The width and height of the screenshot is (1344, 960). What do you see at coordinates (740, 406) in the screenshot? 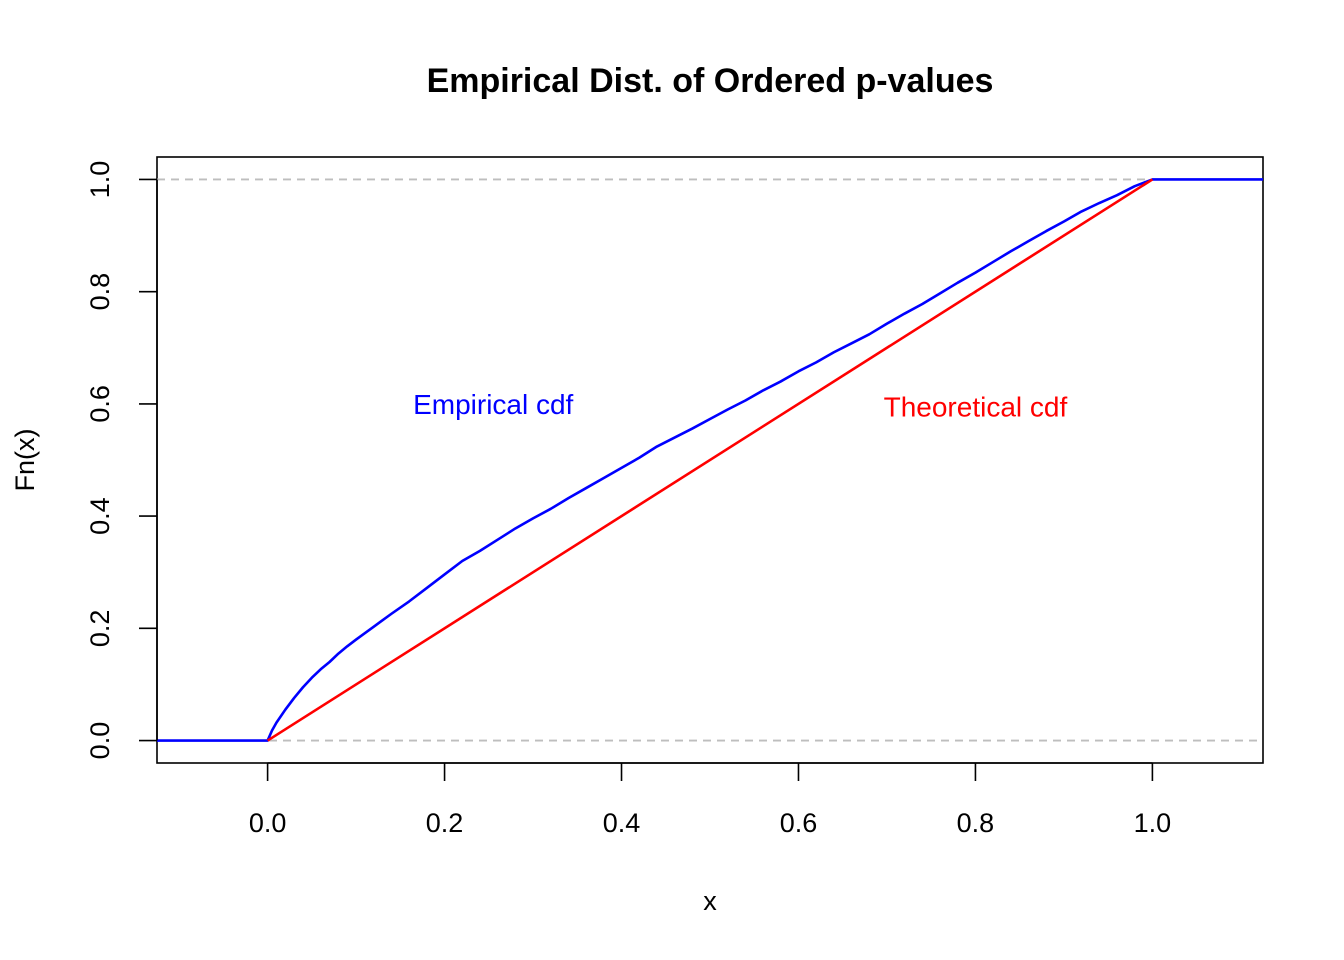
I see `annotations: Empirical cdf Theoretical cdf` at bounding box center [740, 406].